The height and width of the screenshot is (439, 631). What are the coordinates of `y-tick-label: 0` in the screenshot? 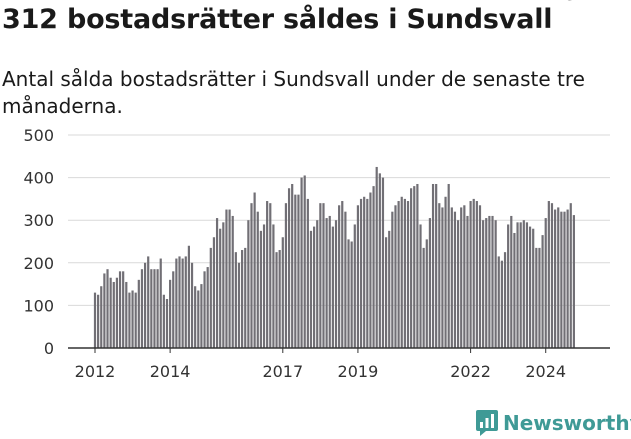 It's located at (49, 348).